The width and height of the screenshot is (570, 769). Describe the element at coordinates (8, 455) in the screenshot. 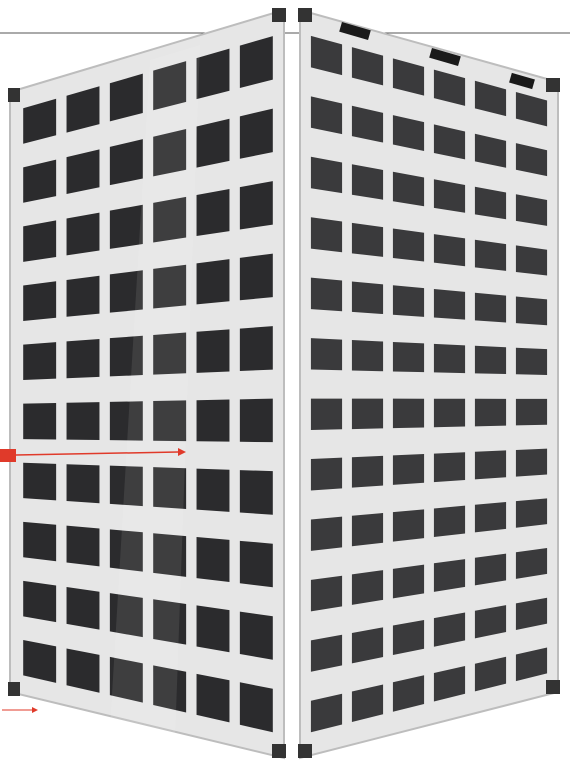

I see `red-marker` at that location.